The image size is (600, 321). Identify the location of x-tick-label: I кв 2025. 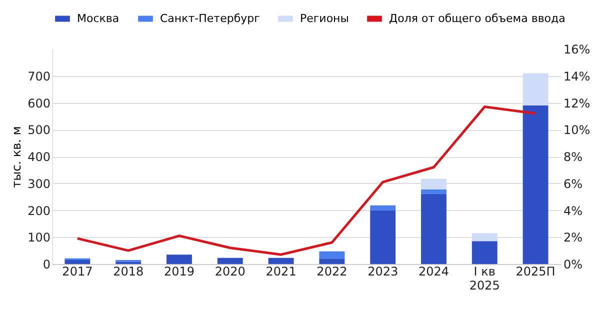
(484, 278).